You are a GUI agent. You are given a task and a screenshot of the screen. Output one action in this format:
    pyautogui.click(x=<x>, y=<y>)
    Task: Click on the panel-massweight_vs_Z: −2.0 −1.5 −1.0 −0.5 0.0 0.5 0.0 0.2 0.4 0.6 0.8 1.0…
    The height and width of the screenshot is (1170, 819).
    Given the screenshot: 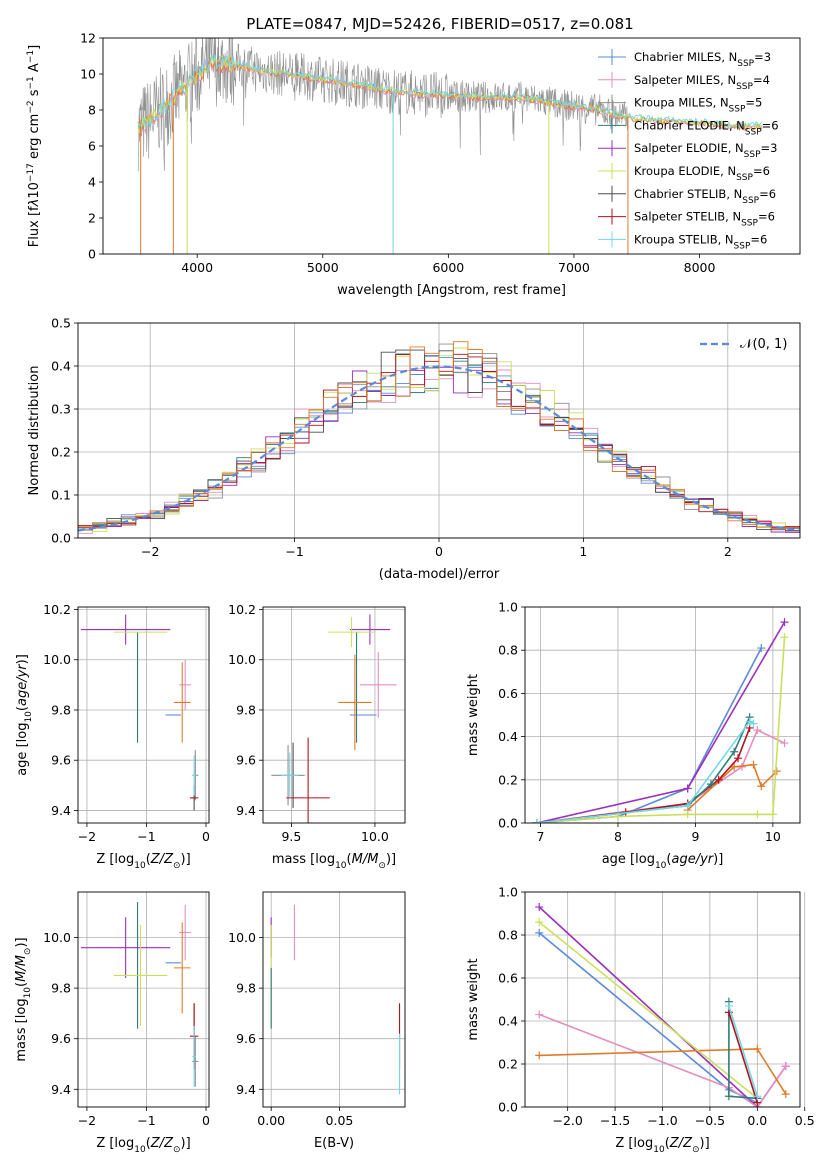 What is the action you would take?
    pyautogui.click(x=640, y=1020)
    